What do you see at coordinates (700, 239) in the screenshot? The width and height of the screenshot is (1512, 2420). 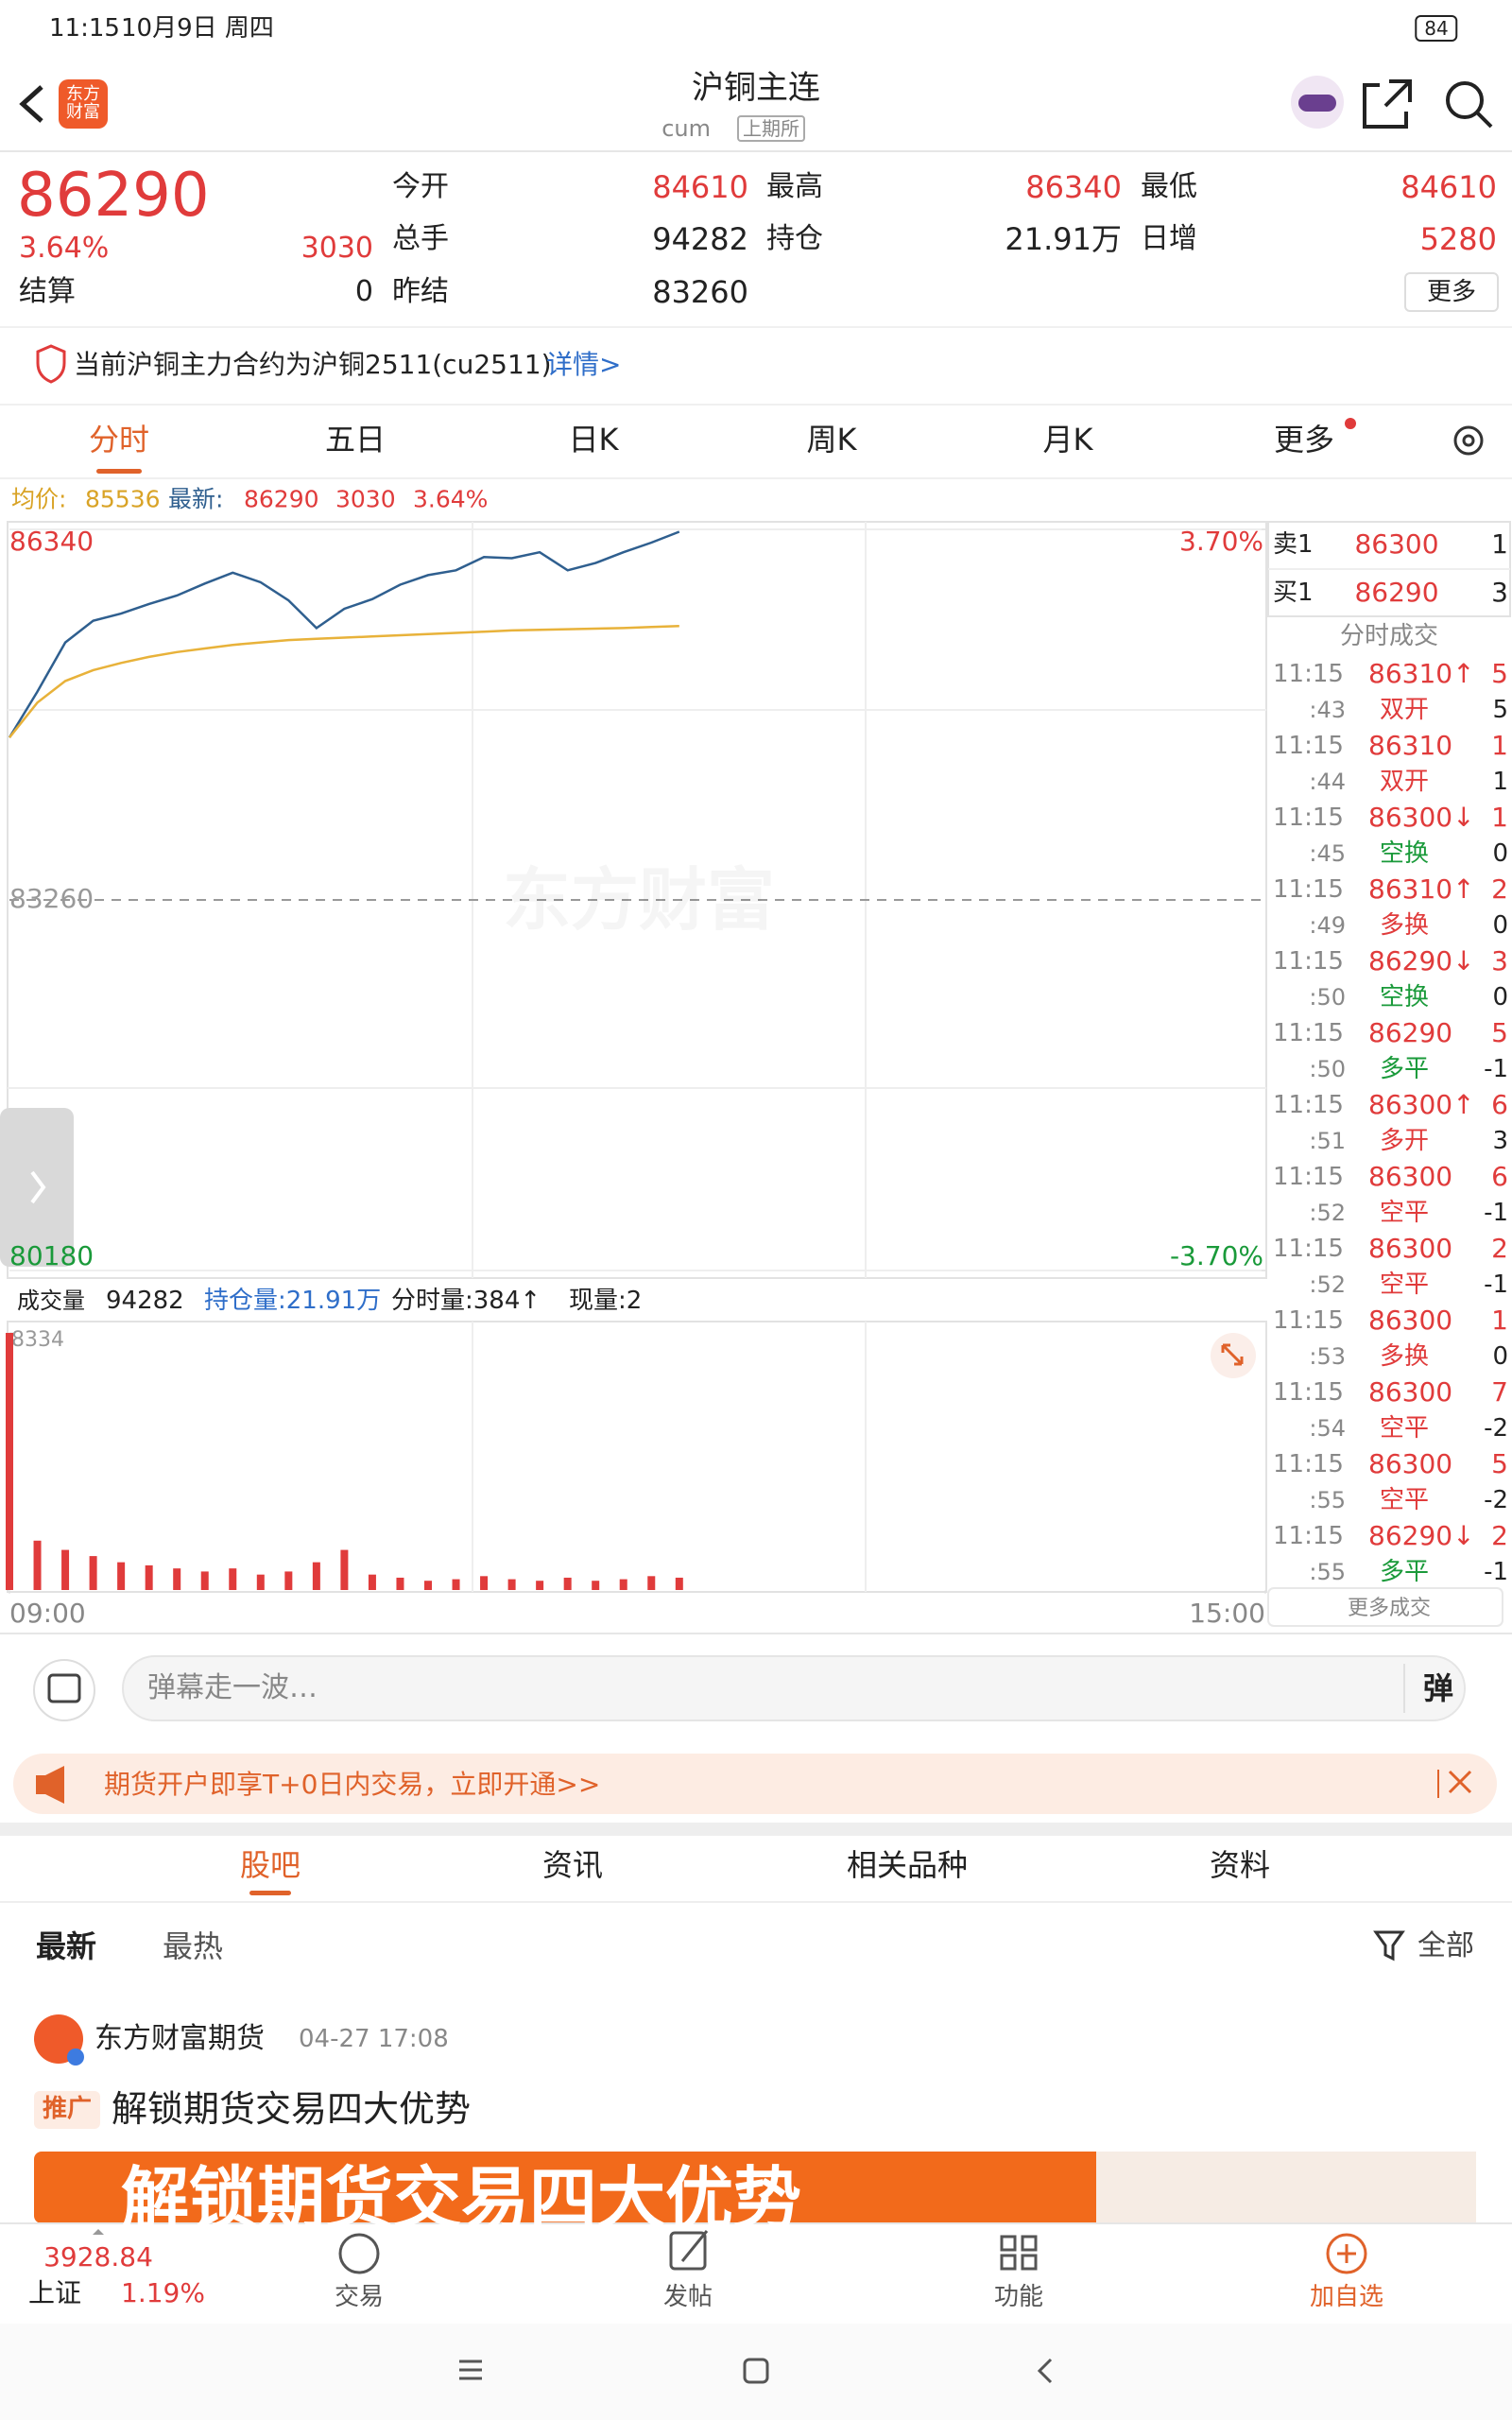 I see `field-value: 94282` at bounding box center [700, 239].